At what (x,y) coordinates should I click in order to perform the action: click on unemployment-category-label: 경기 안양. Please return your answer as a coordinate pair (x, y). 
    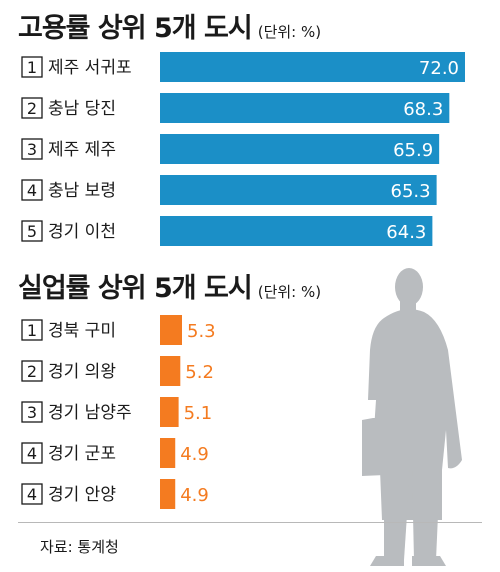
    Looking at the image, I should click on (82, 495).